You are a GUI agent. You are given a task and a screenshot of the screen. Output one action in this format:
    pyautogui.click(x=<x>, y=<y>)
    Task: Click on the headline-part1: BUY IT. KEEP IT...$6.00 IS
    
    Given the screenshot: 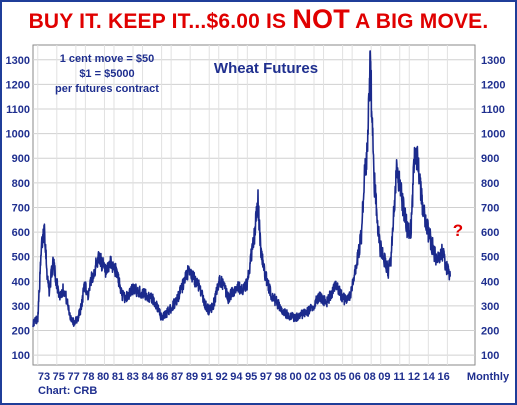 What is the action you would take?
    pyautogui.click(x=160, y=21)
    